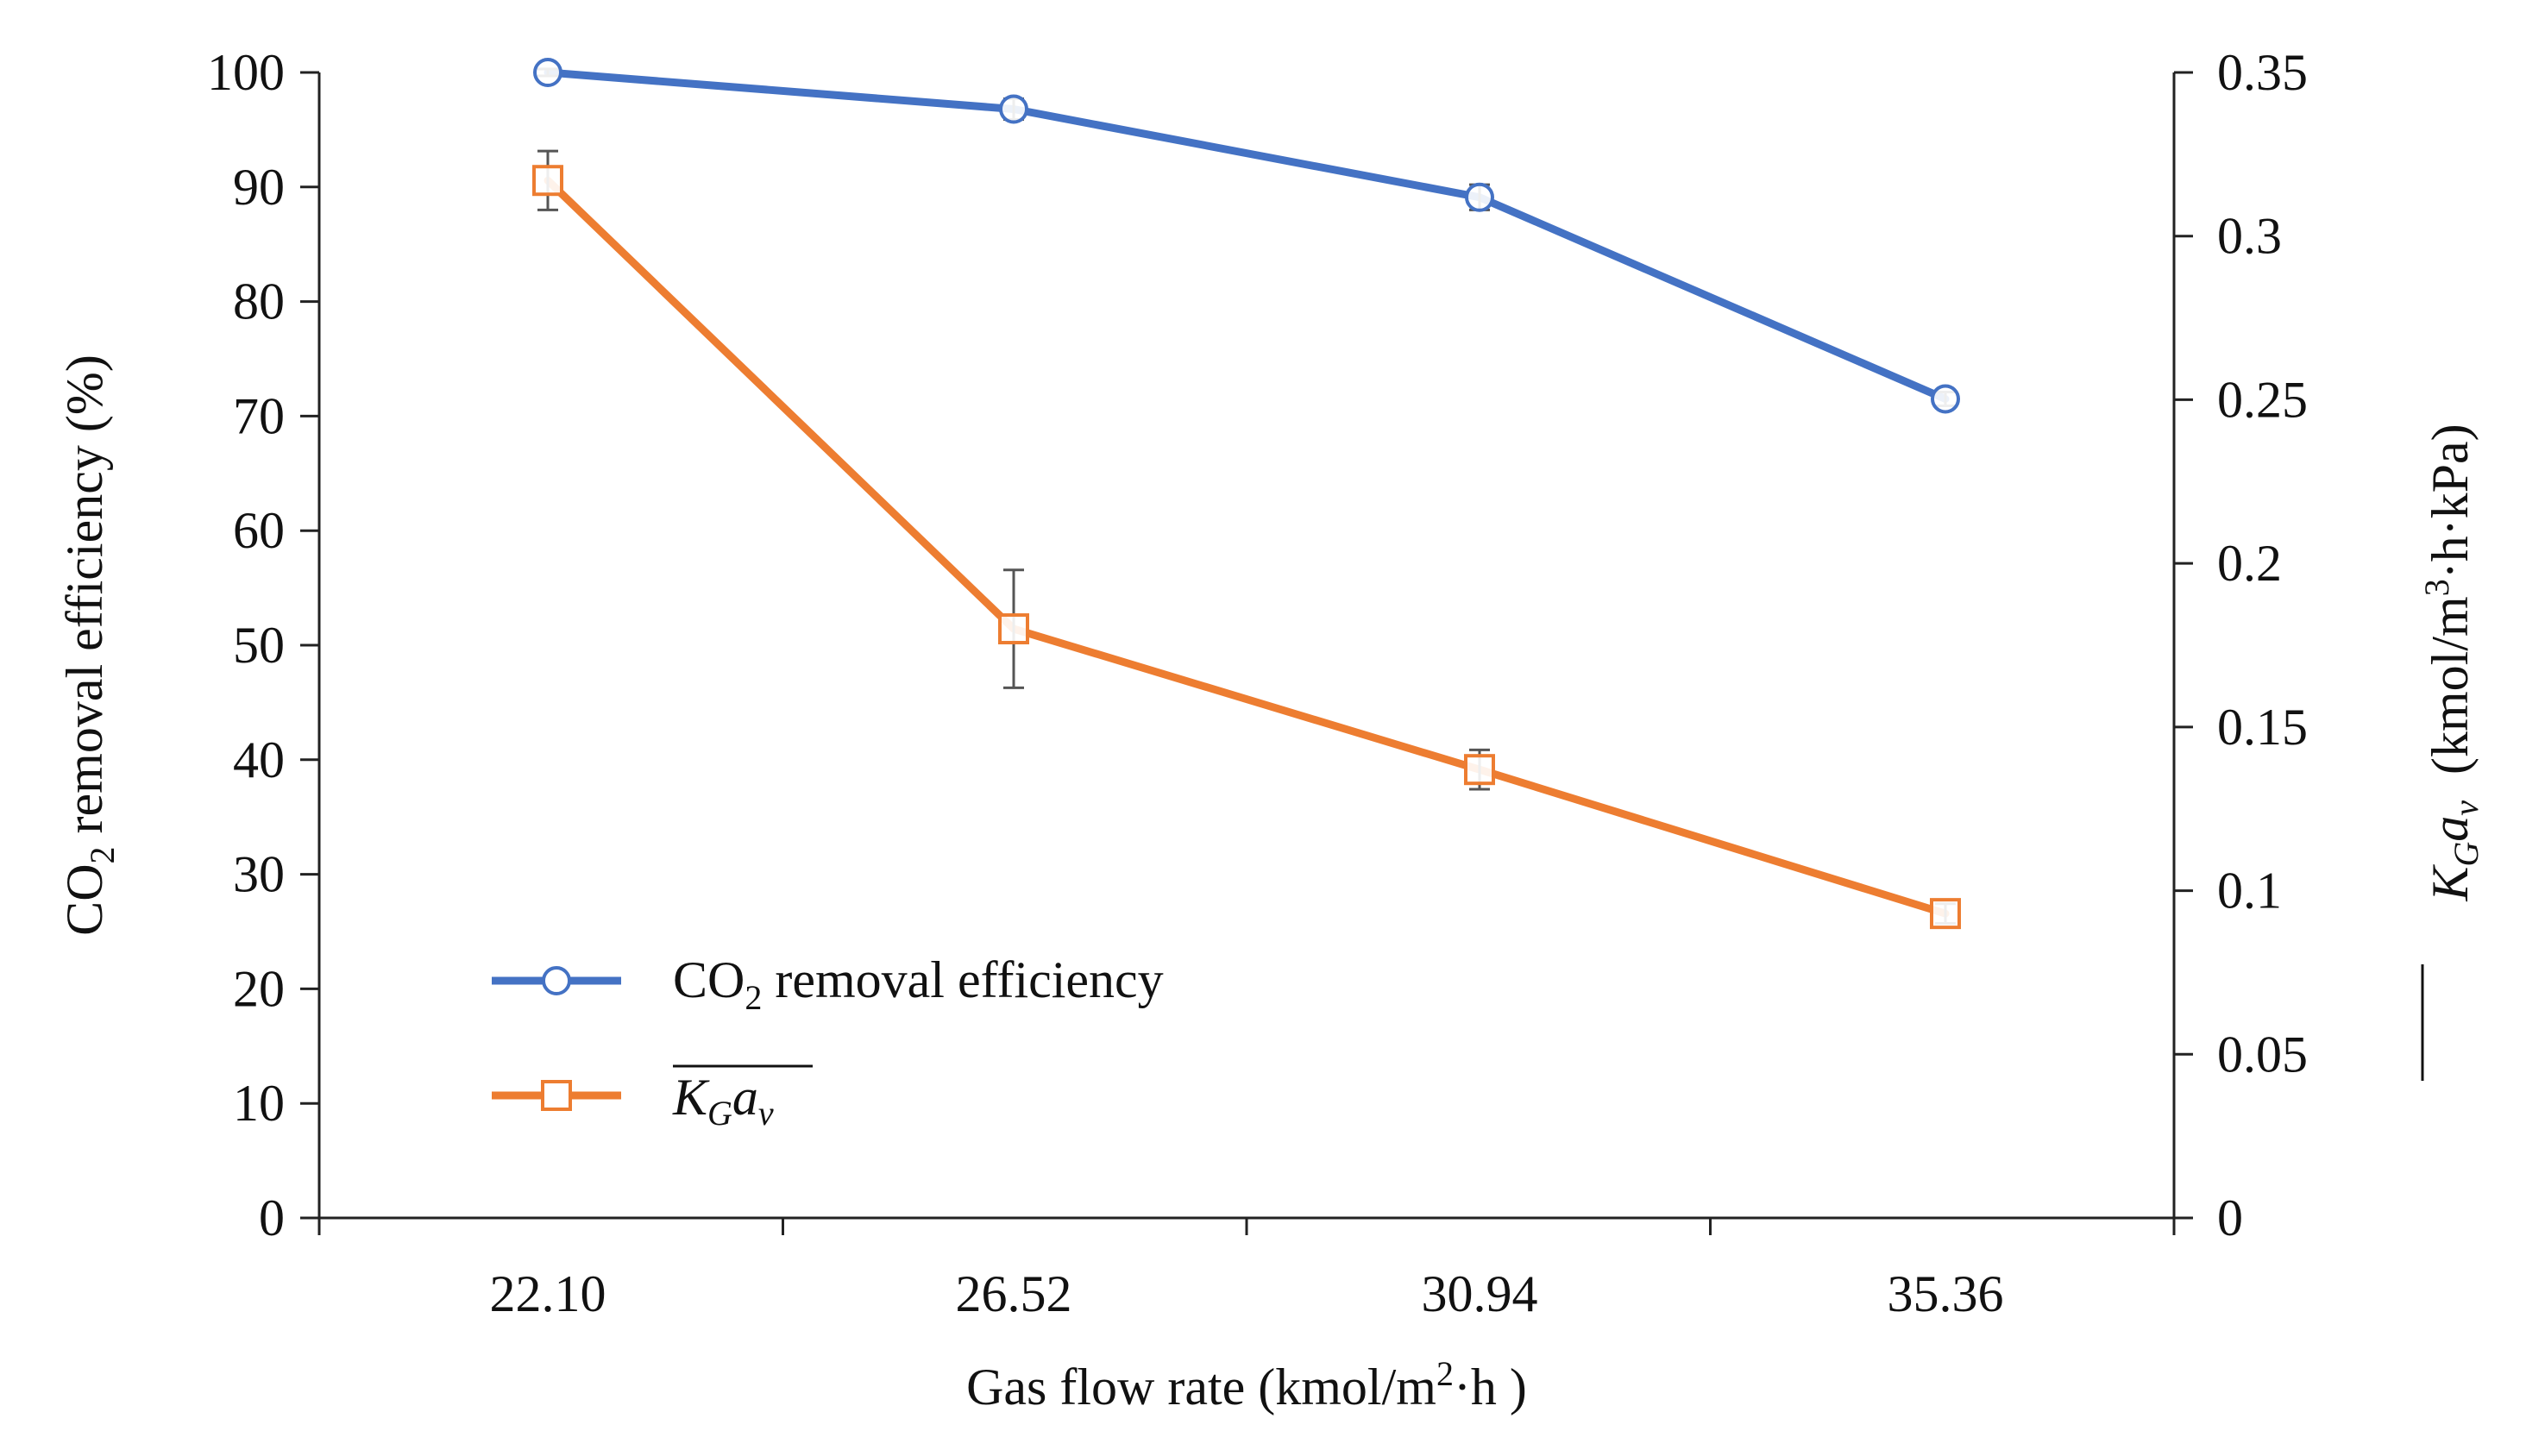  I want to click on legend: CO2 removal efficiency KGav, so click(828, 1042).